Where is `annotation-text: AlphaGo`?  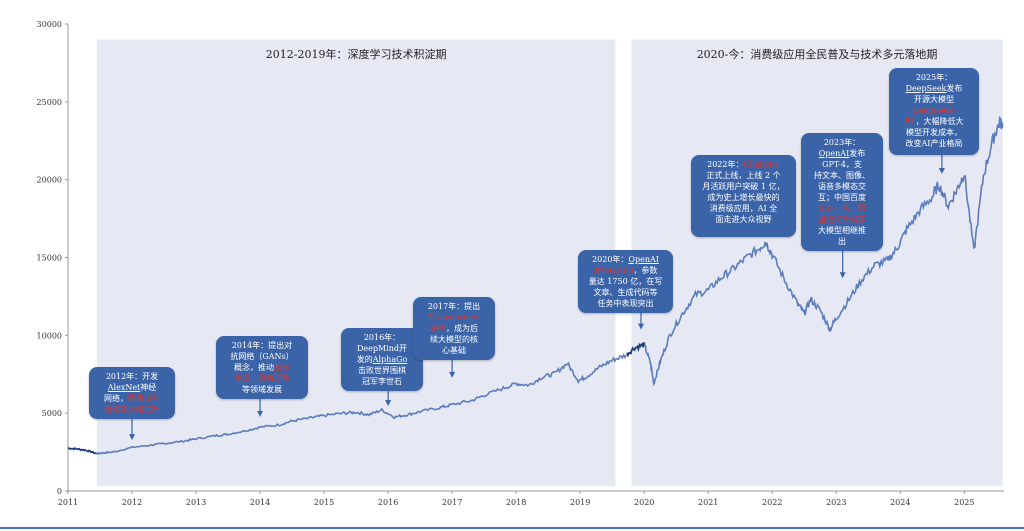
annotation-text: AlphaGo is located at coordinates (390, 359).